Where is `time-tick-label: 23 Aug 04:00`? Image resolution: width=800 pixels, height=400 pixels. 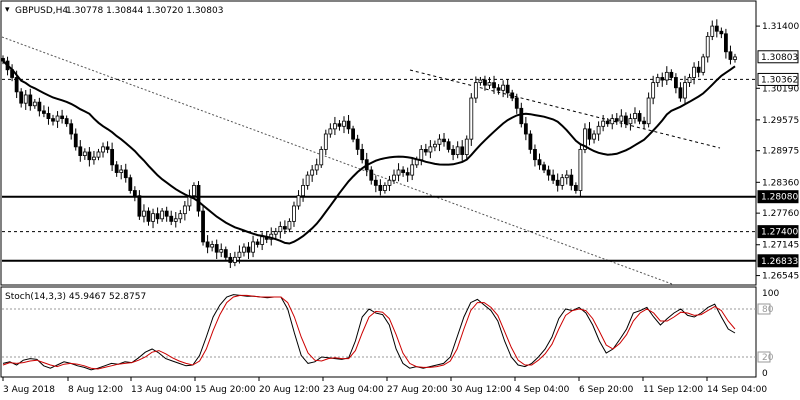 time-tick-label: 23 Aug 04:00 is located at coordinates (353, 390).